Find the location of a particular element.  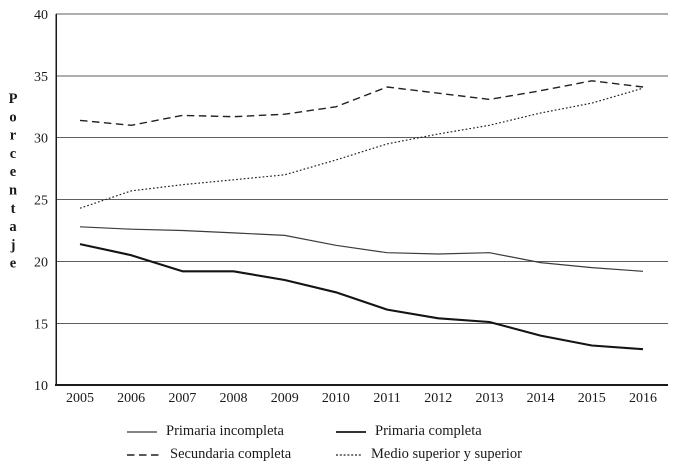

y-axis-title-letter: n is located at coordinates (13, 191).